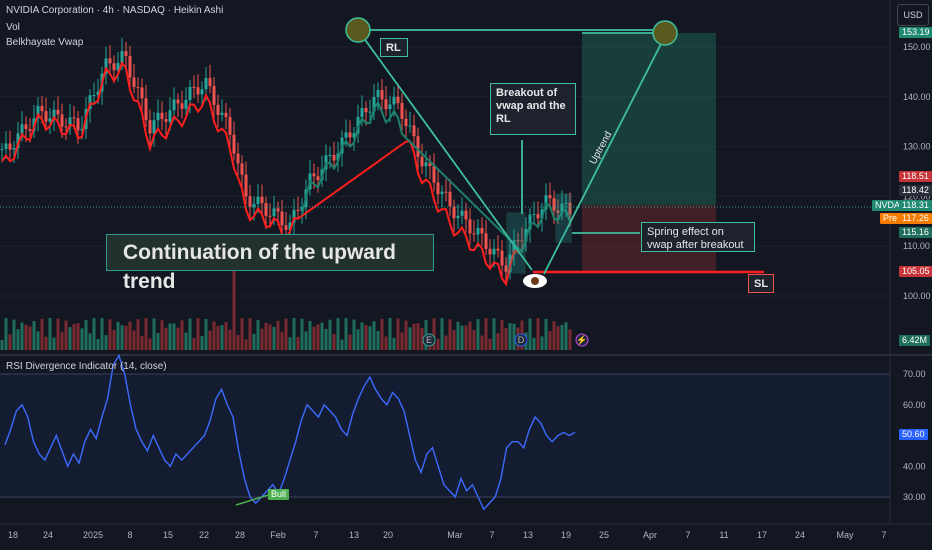  Describe the element at coordinates (913, 15) in the screenshot. I see `currency-button: USD` at that location.